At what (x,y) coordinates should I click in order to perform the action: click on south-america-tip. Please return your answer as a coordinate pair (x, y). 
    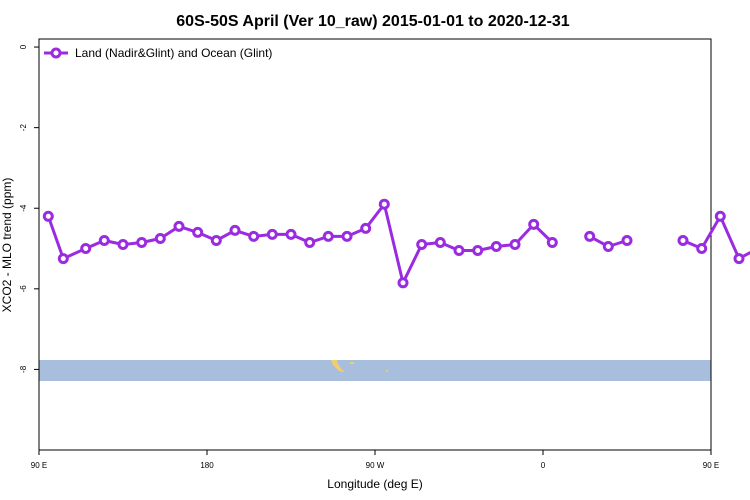
    Looking at the image, I should click on (338, 366).